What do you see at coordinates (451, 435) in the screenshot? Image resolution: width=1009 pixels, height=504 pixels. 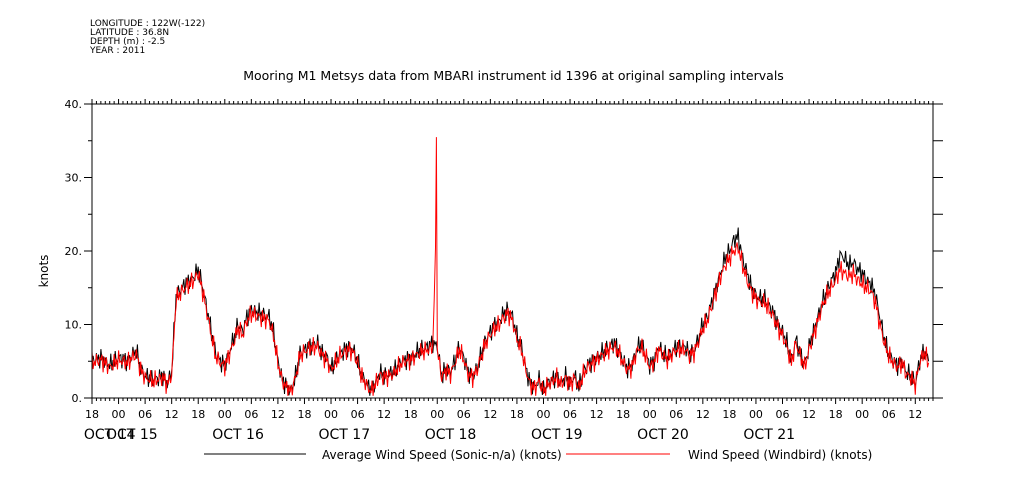 I see `x-date-label: OCT 18` at bounding box center [451, 435].